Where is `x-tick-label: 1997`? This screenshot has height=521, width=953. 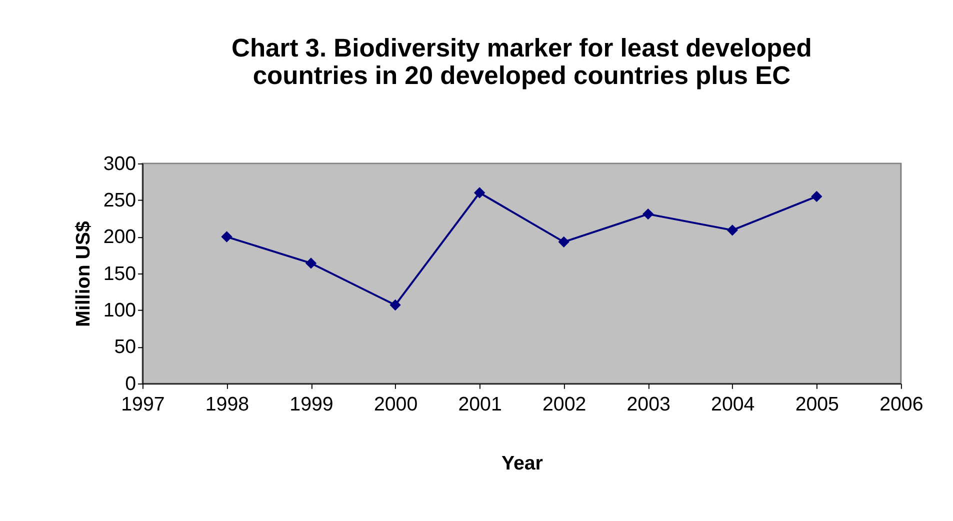 x-tick-label: 1997 is located at coordinates (143, 405).